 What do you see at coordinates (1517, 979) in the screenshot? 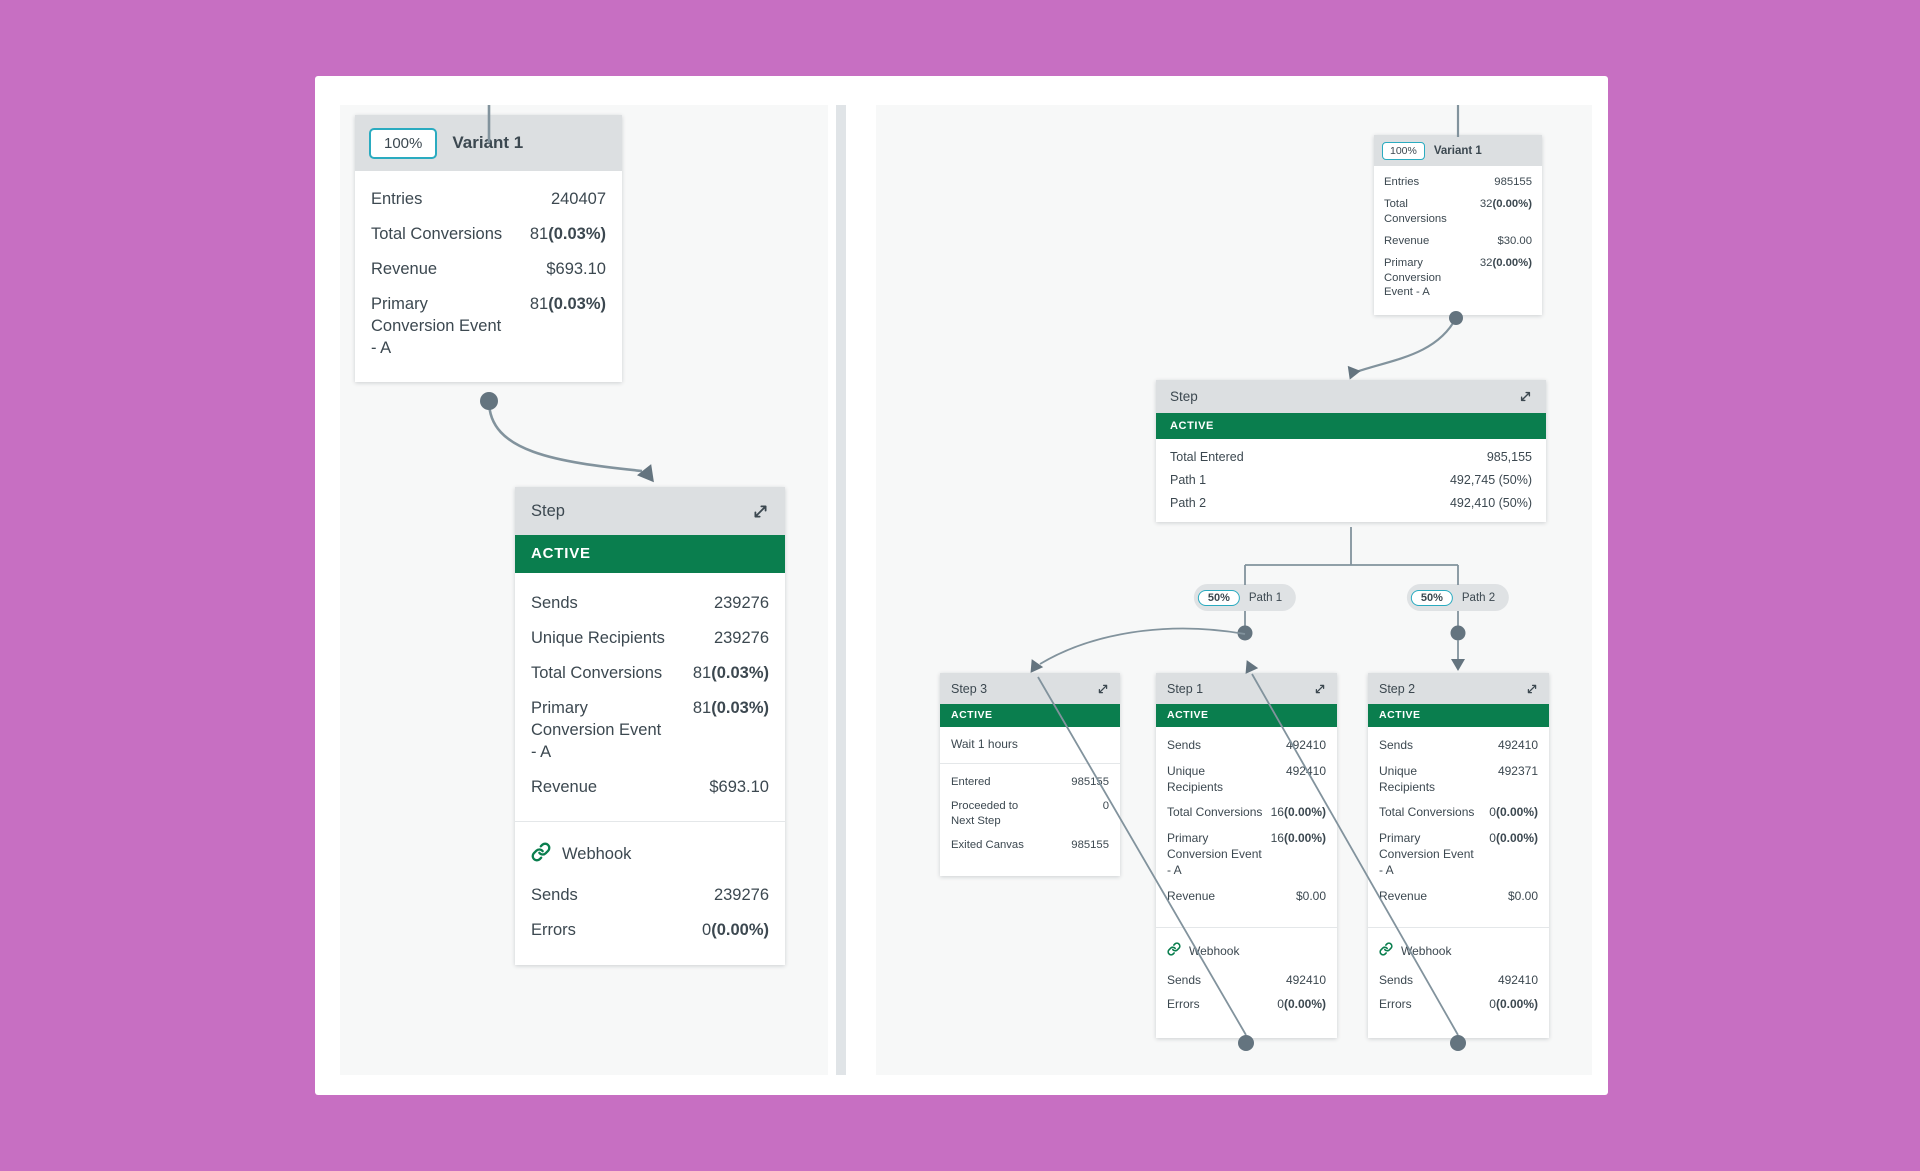
I see `stat-value: 492410` at bounding box center [1517, 979].